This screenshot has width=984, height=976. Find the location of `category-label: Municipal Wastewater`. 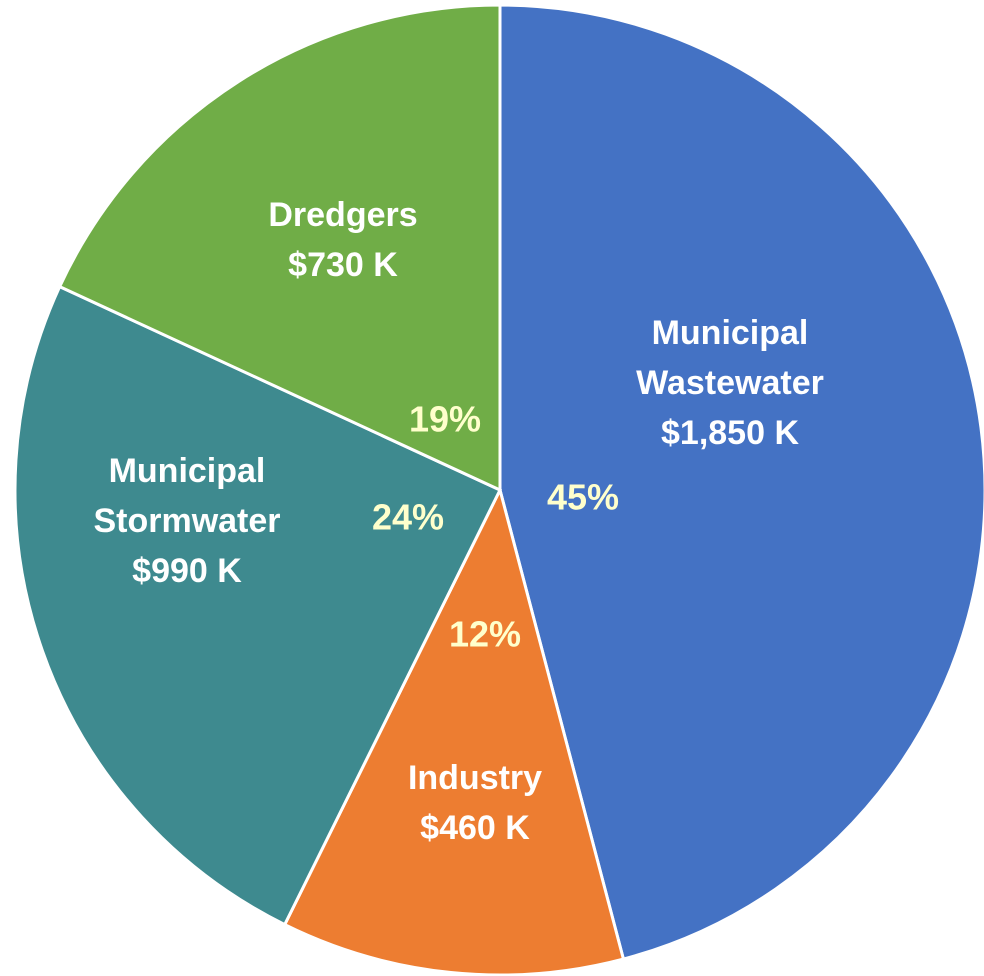

category-label: Municipal Wastewater is located at coordinates (730, 358).